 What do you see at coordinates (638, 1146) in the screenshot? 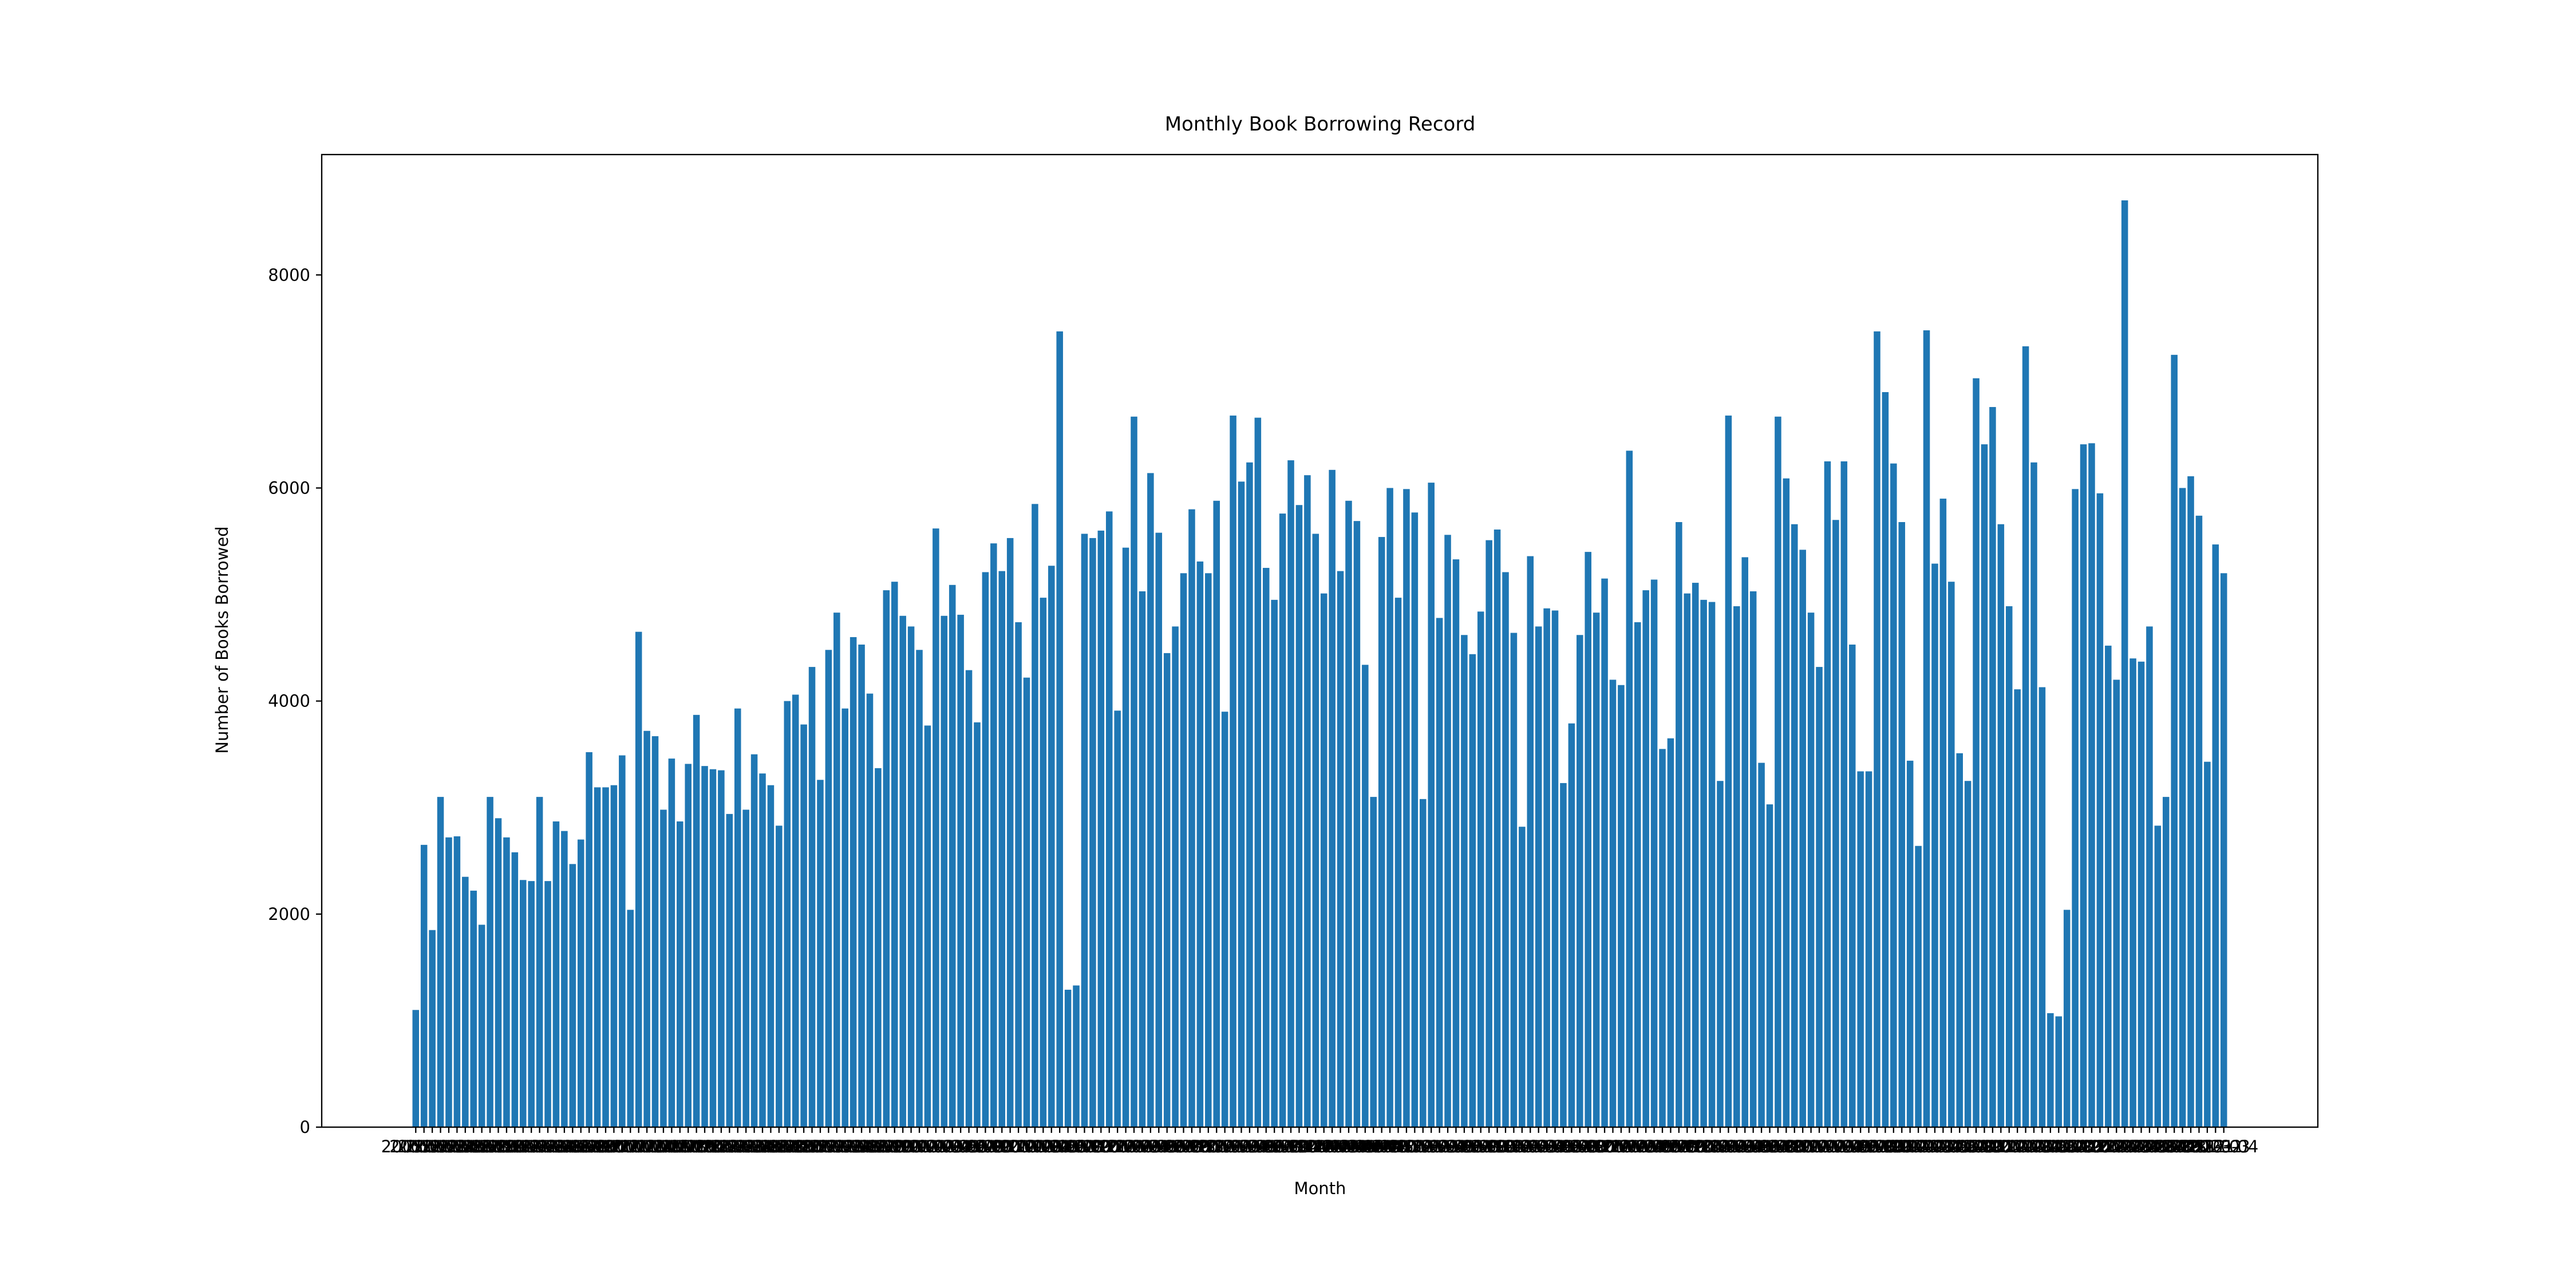
I see `x-tick-label: 2007-04` at bounding box center [638, 1146].